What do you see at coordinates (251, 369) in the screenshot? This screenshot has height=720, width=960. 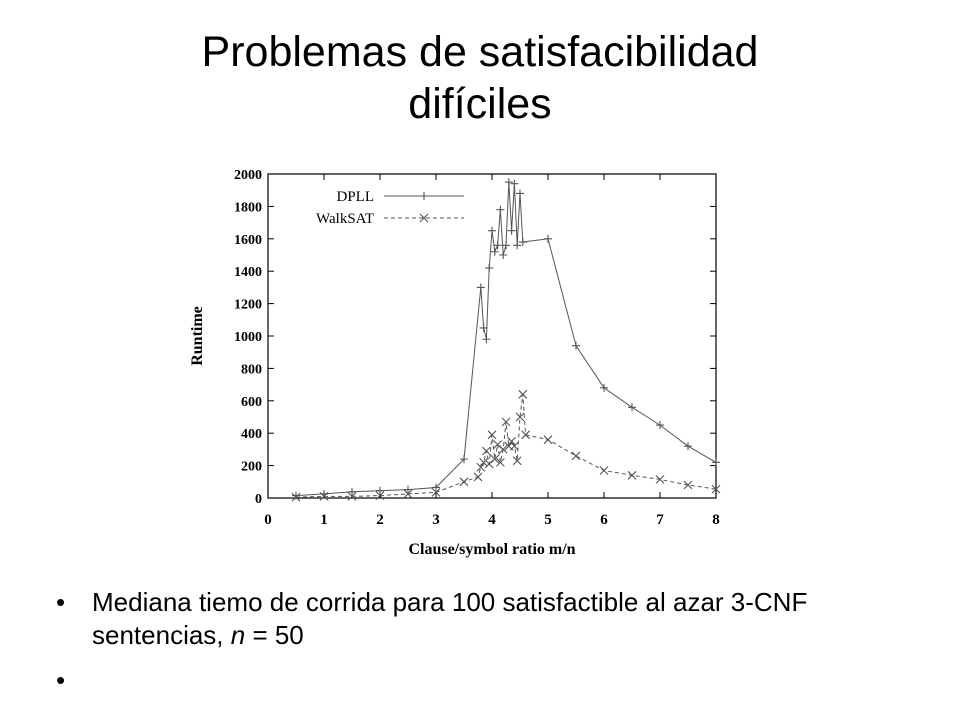 I see `y-tick-label: 800` at bounding box center [251, 369].